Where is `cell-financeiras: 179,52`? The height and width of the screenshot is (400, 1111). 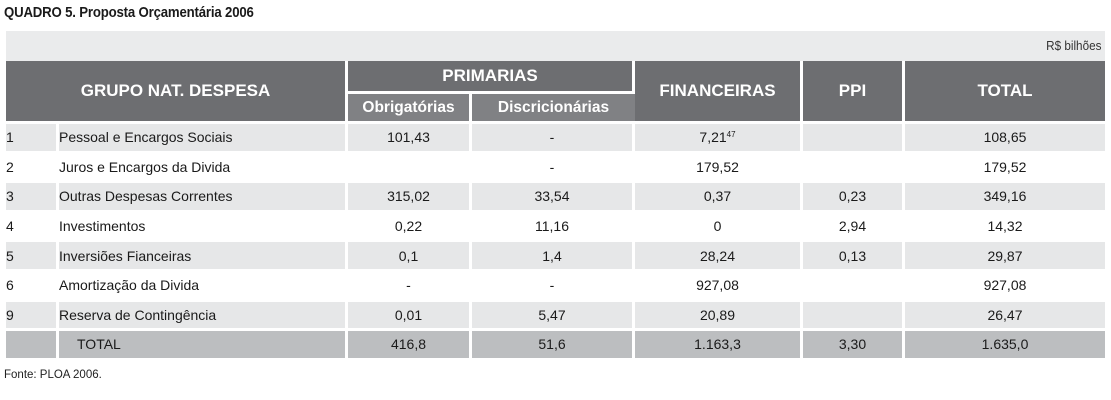
cell-financeiras: 179,52 is located at coordinates (719, 168).